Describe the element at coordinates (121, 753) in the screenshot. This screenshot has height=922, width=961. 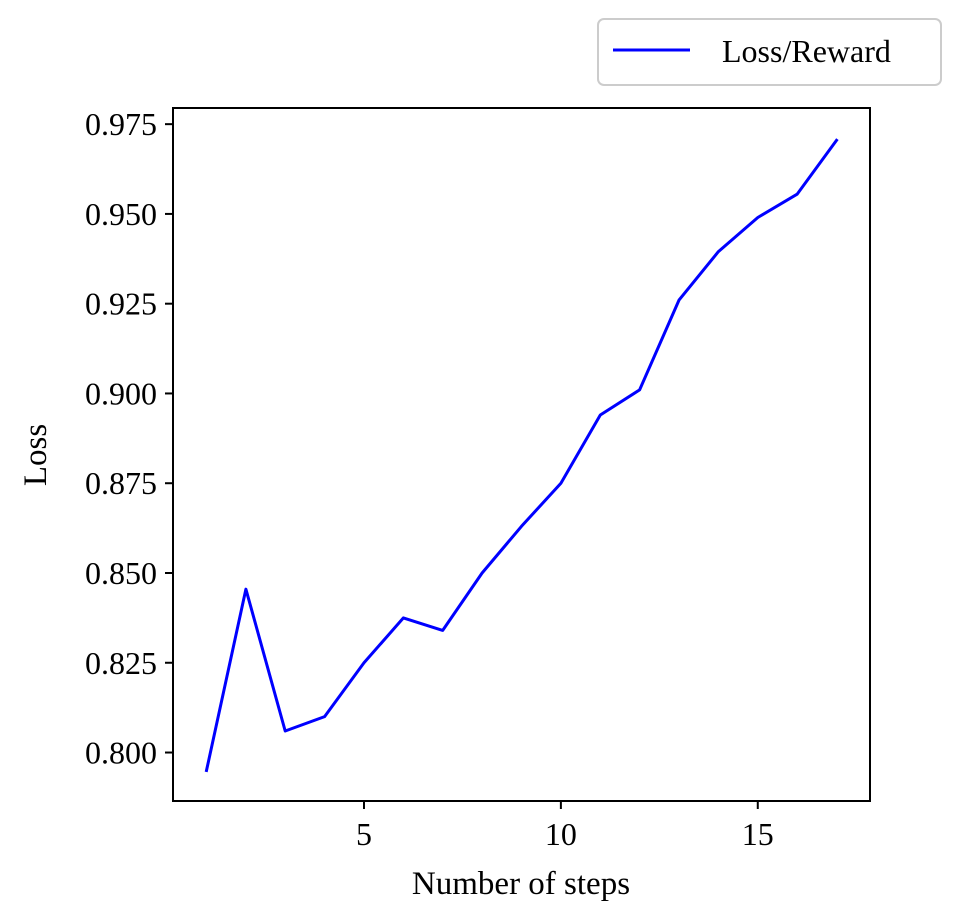
I see `y-tick-label: 0.800` at that location.